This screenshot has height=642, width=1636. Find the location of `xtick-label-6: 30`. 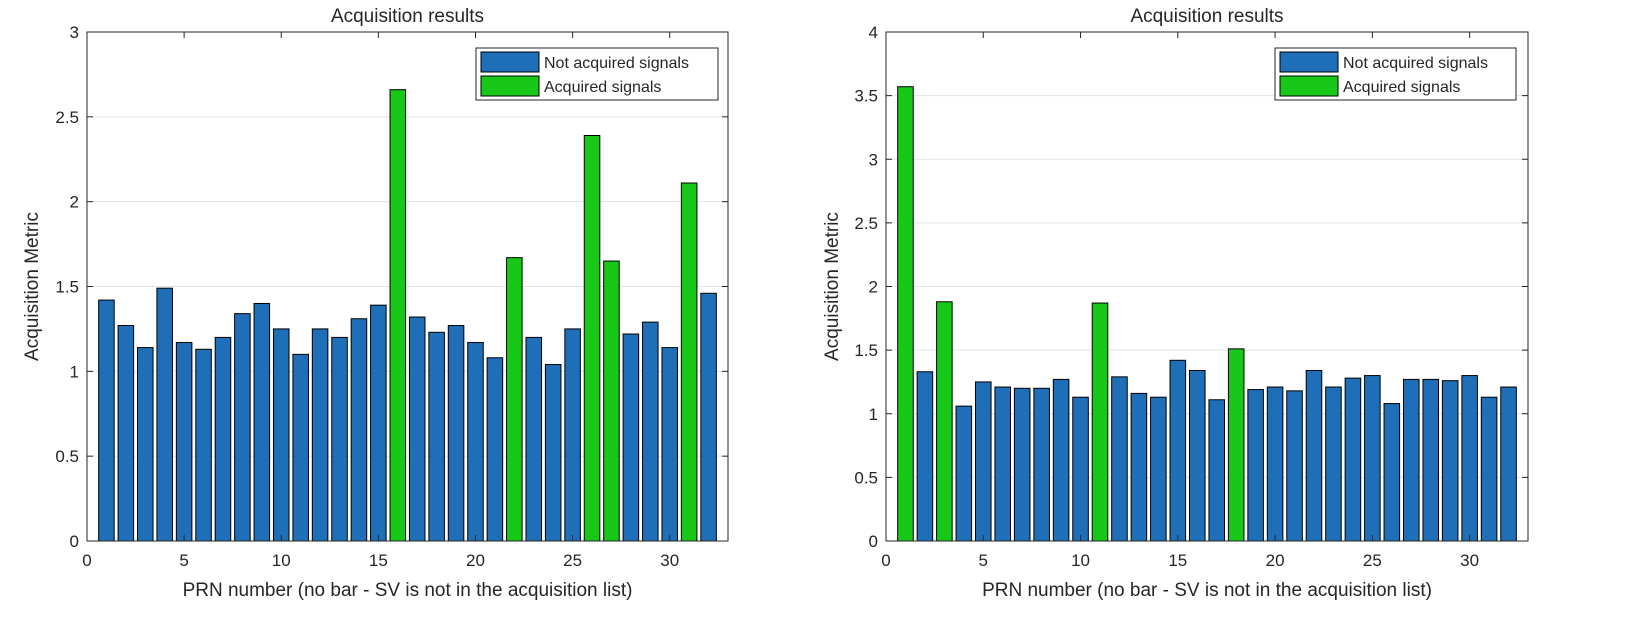

xtick-label-6: 30 is located at coordinates (669, 560).